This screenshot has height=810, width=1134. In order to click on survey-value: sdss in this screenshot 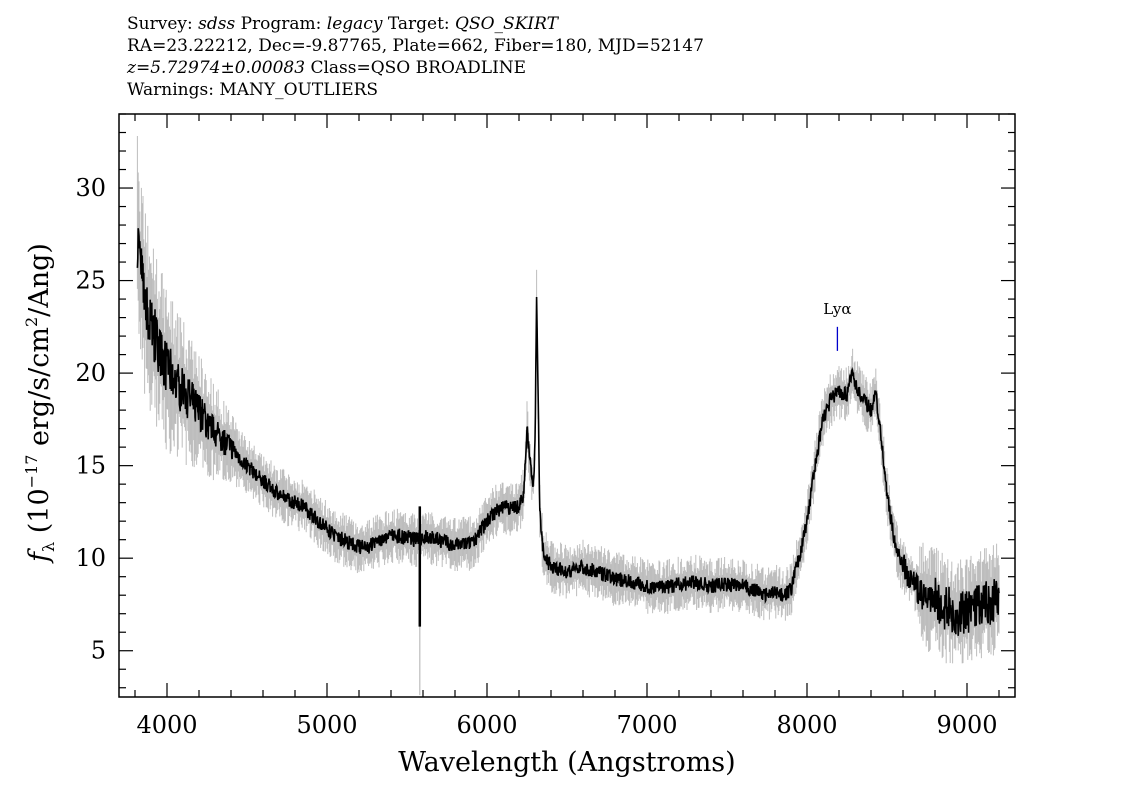, I will do `click(217, 24)`.